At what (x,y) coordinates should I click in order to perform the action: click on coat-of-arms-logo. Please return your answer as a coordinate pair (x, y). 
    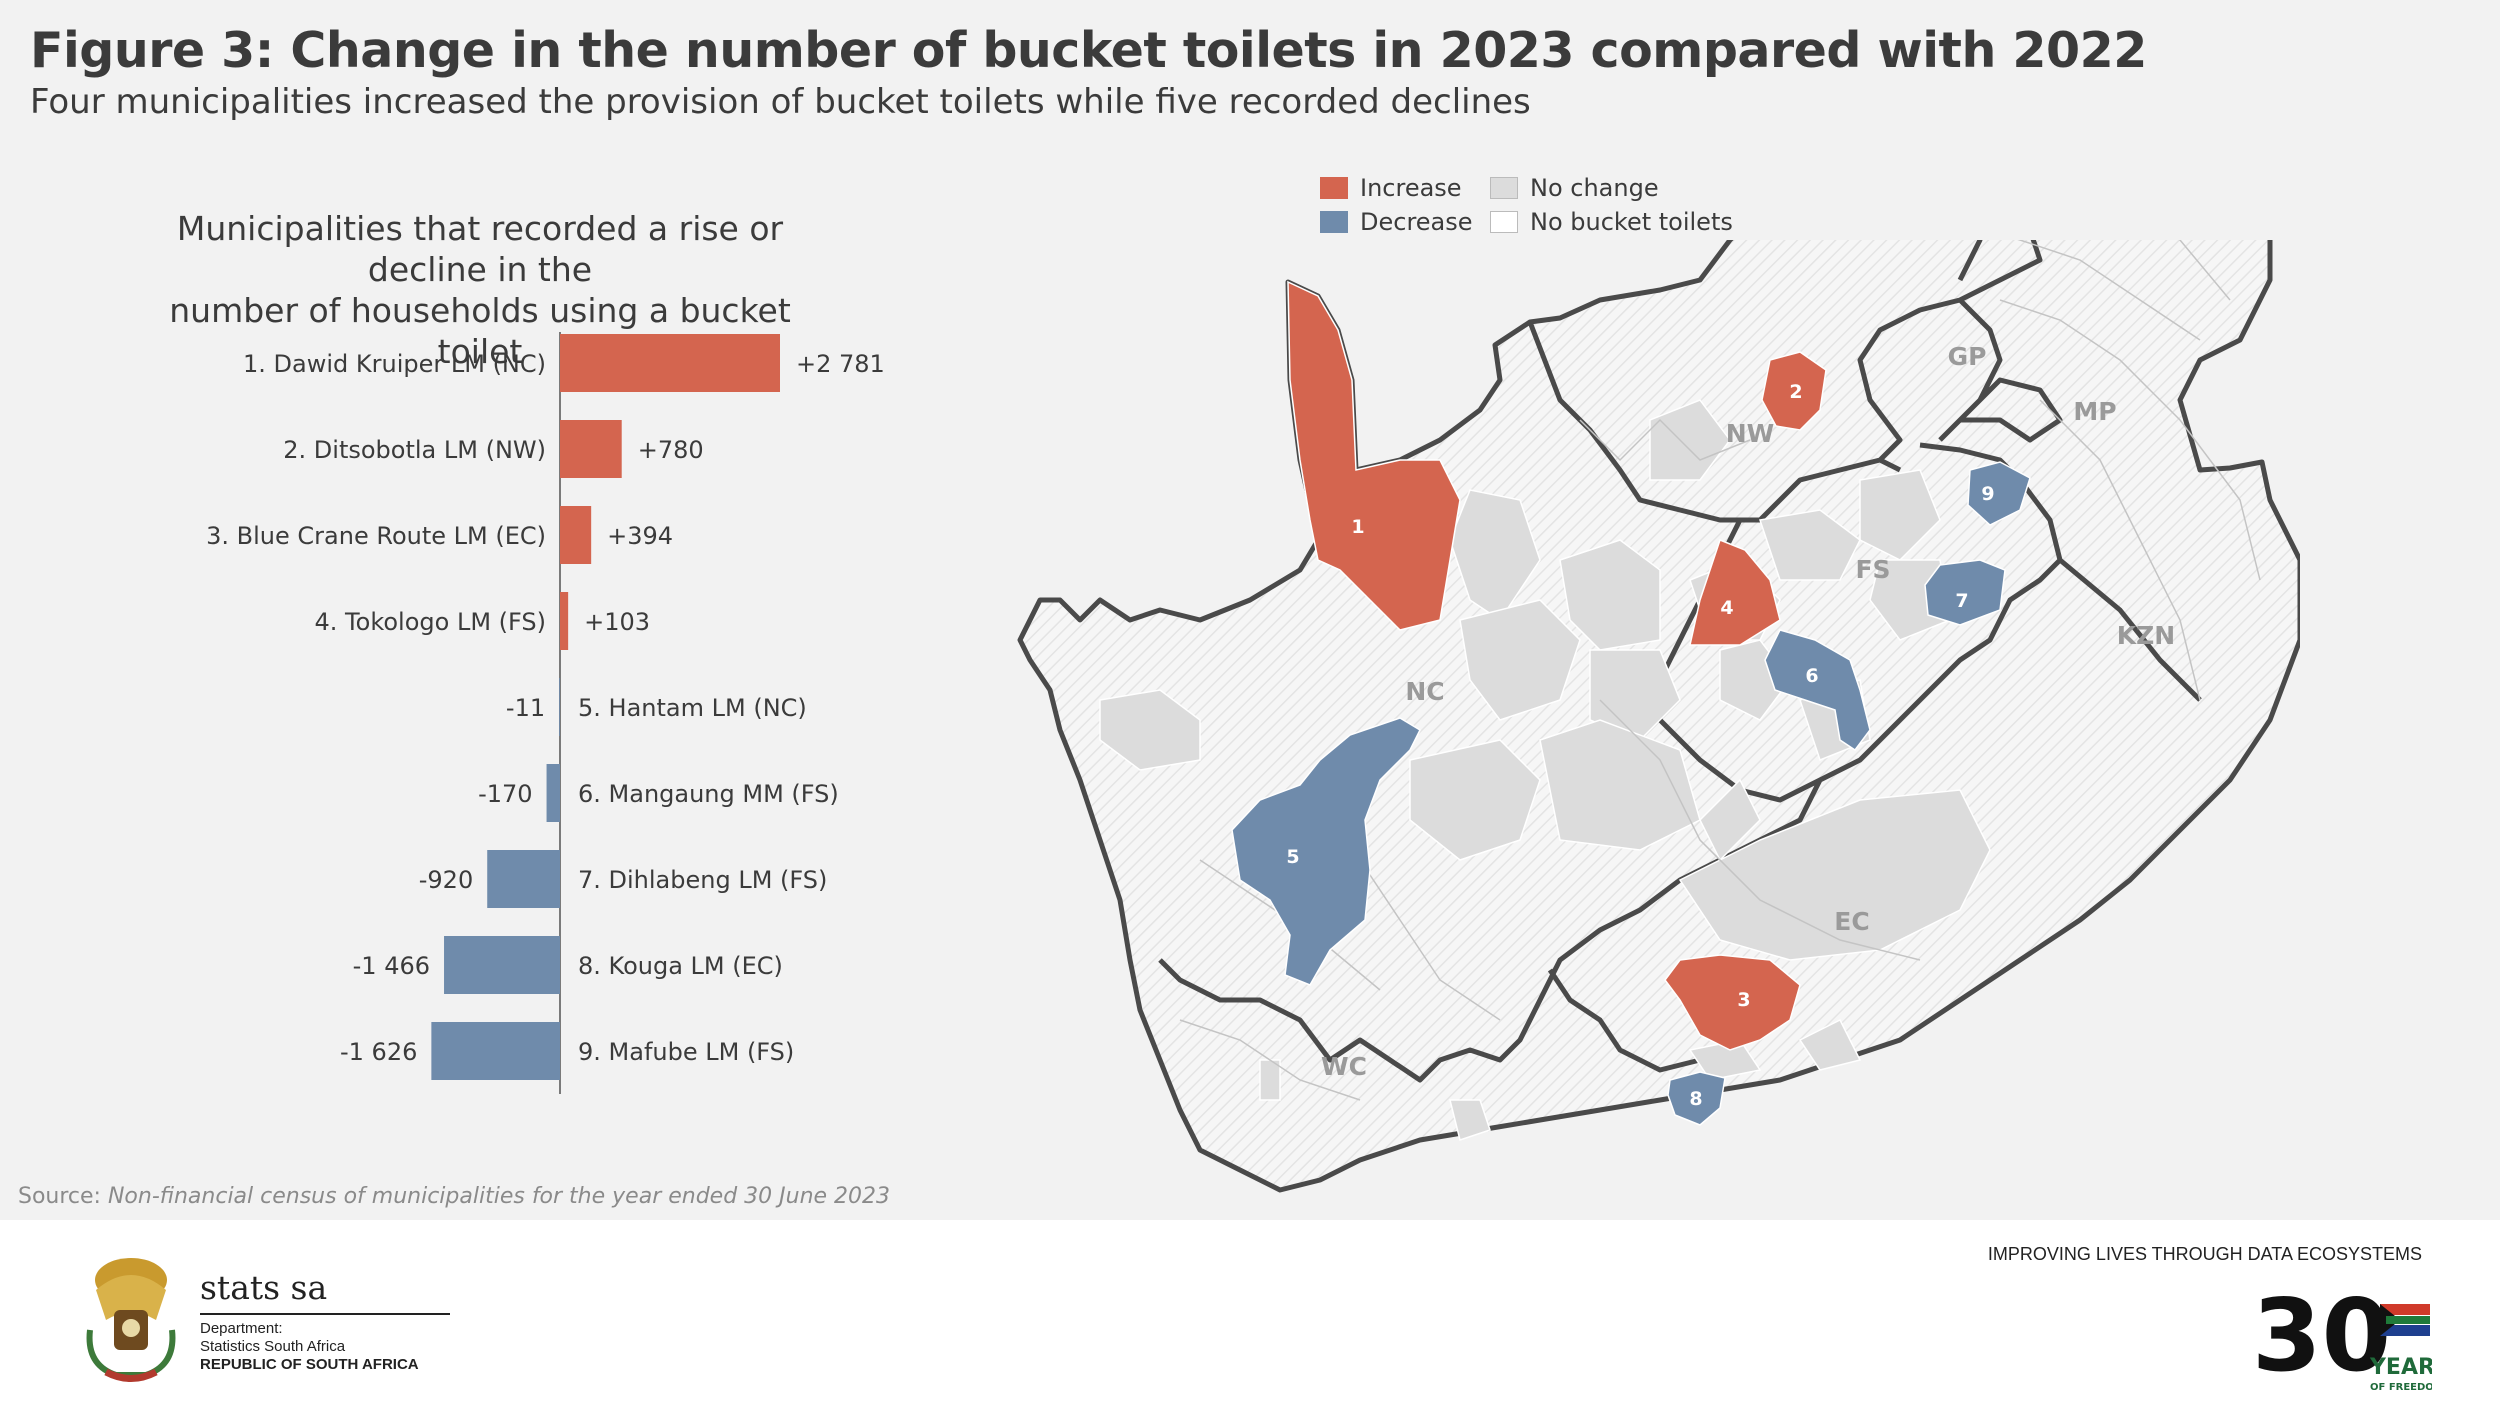
    Looking at the image, I should click on (131, 1320).